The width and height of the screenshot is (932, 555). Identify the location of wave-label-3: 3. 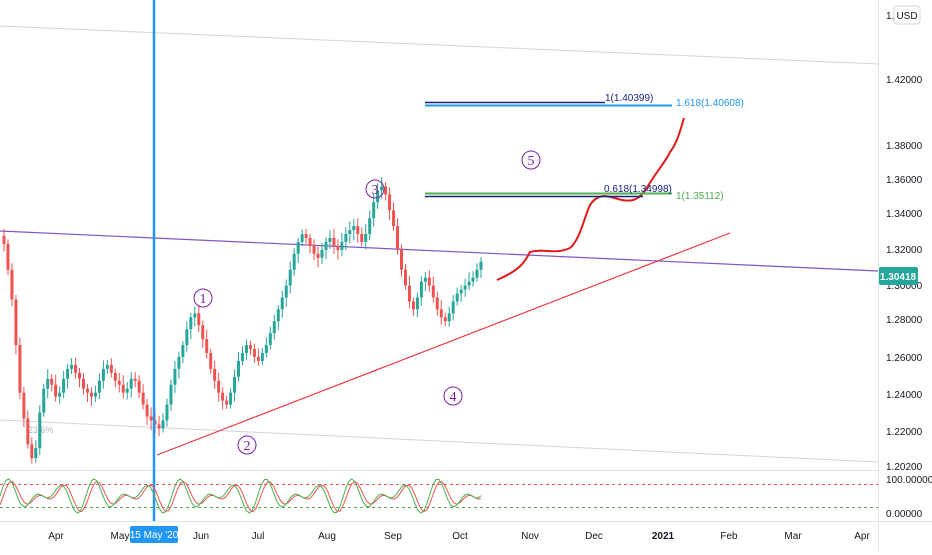
(375, 189).